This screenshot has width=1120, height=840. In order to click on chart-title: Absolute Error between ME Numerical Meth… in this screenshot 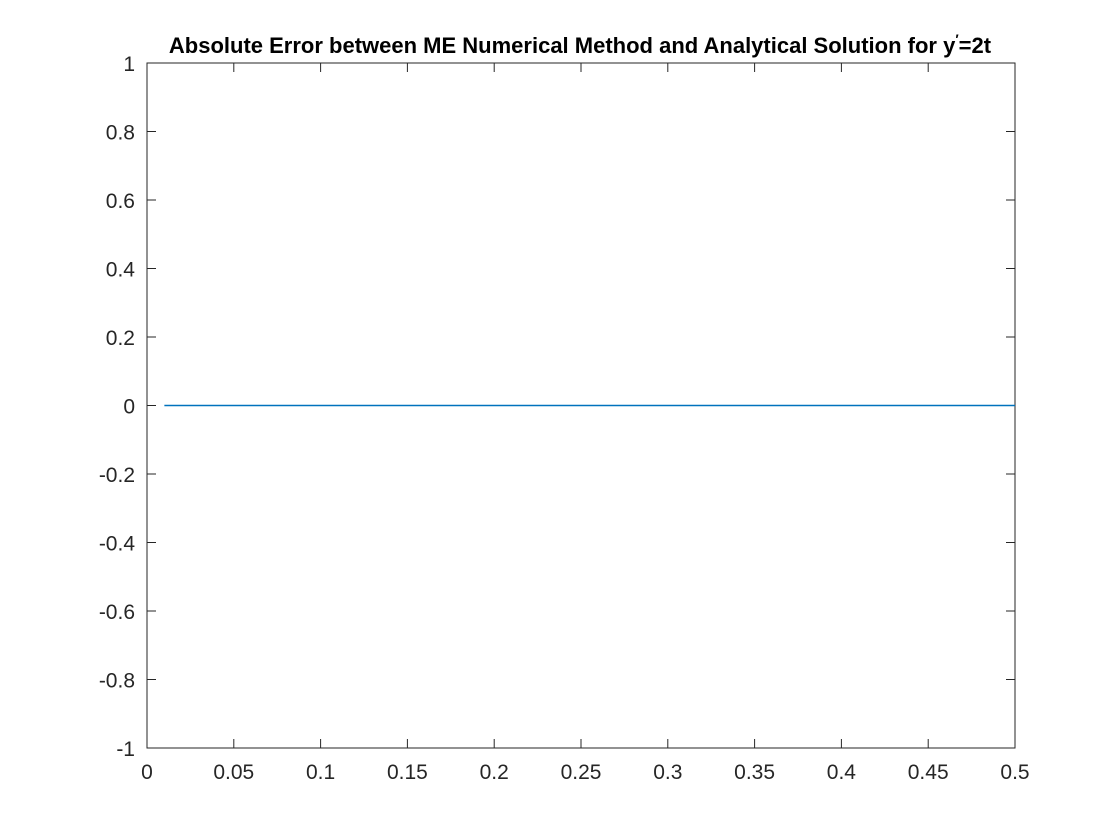, I will do `click(580, 44)`.